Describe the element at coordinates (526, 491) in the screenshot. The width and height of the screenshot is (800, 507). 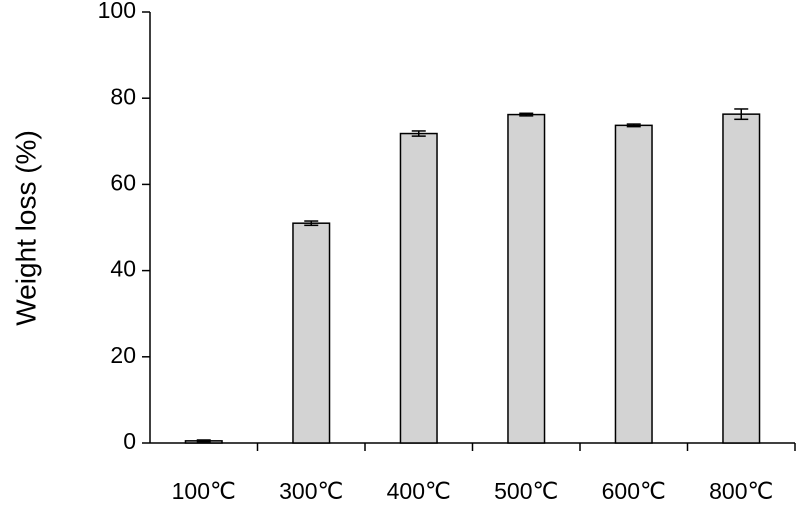
I see `x-tick-label: 500℃` at that location.